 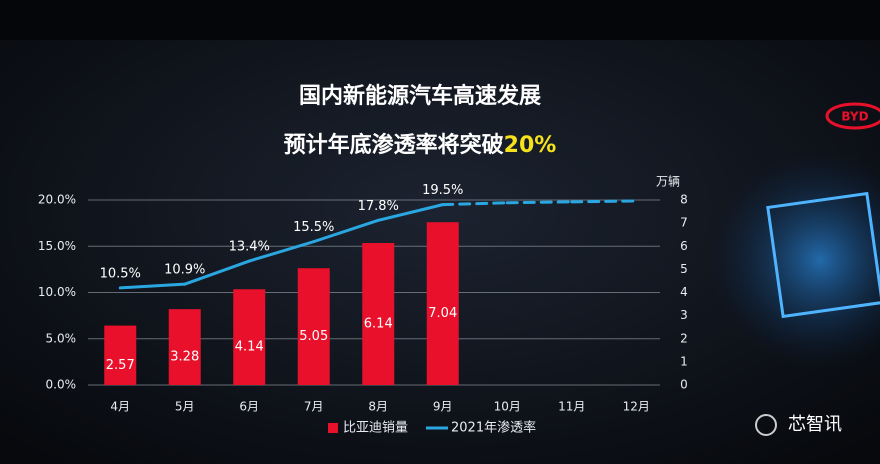 I want to click on y2-tick-label: 0, so click(x=684, y=385).